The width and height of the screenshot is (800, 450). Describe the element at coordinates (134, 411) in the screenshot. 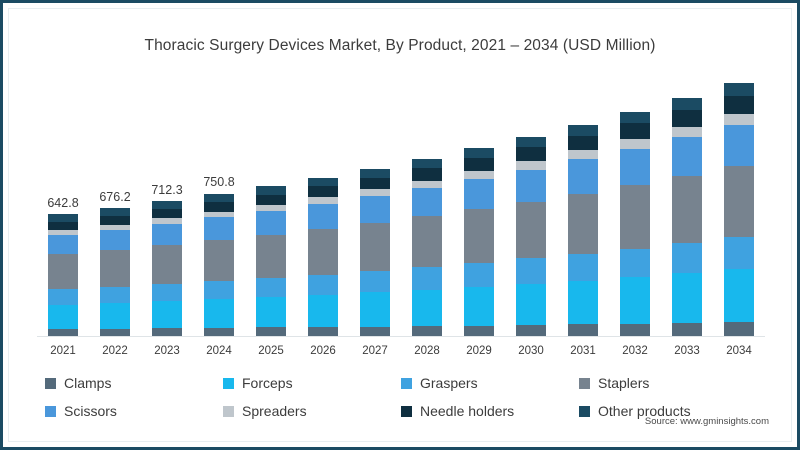

I see `legend-item-scissors: Scissors` at that location.